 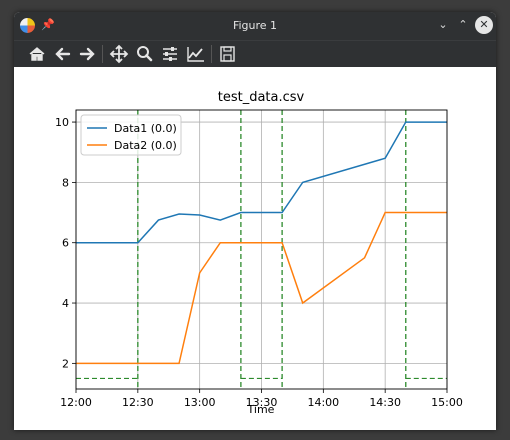 What do you see at coordinates (484, 25) in the screenshot?
I see `close-icon: ✕` at bounding box center [484, 25].